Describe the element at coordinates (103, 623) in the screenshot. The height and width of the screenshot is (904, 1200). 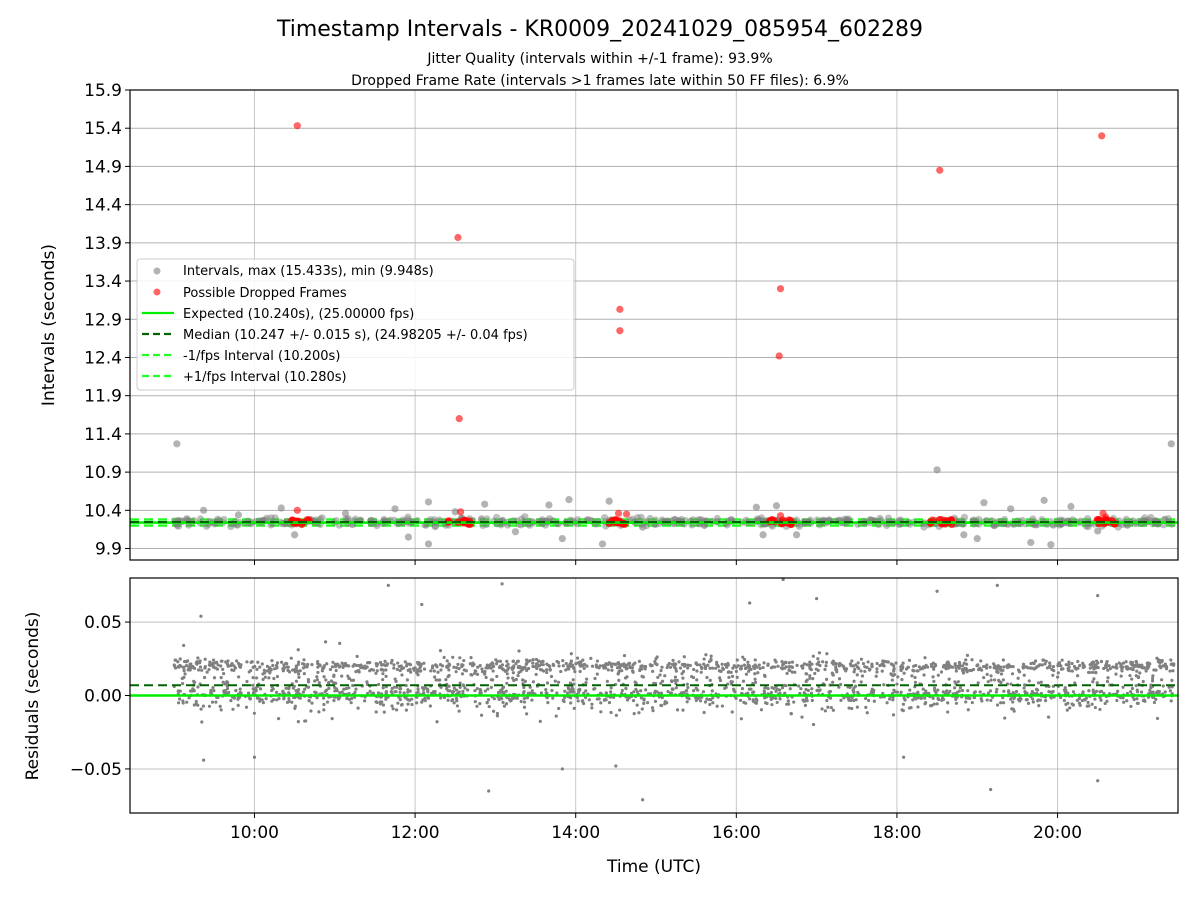
I see `bottom-ytick-label: 0.05` at that location.